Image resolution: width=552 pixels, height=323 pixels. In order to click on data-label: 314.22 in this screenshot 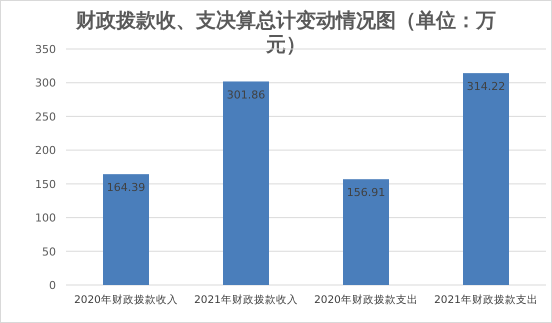, I will do `click(486, 87)`.